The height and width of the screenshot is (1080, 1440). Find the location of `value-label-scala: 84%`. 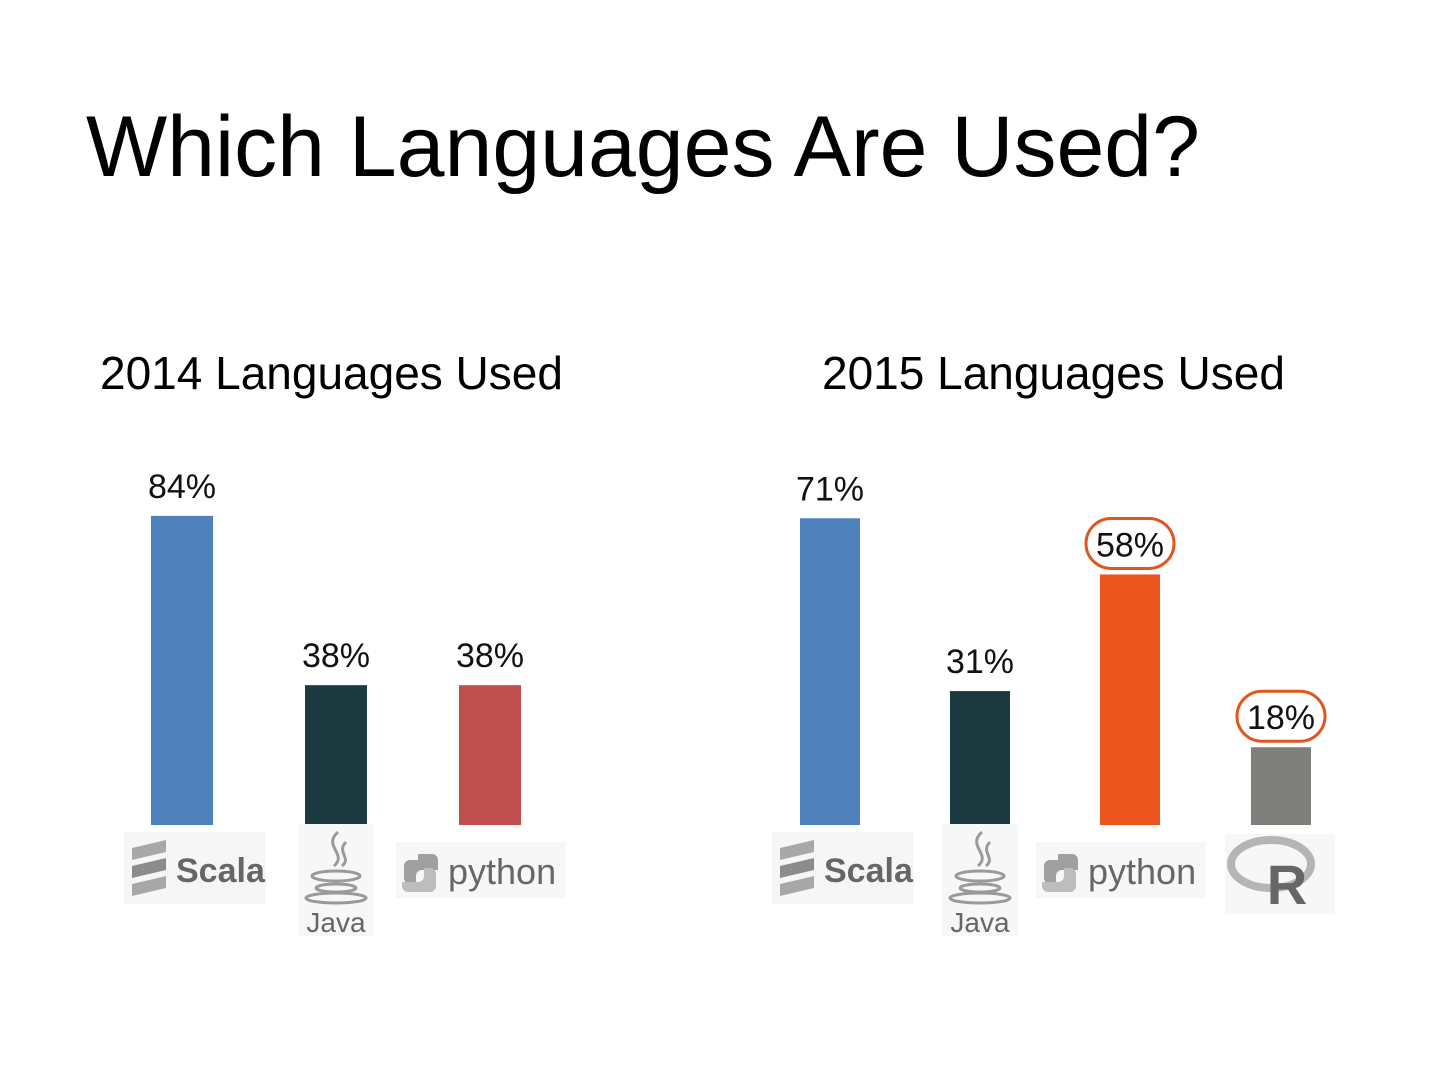

value-label-scala: 84% is located at coordinates (182, 487).